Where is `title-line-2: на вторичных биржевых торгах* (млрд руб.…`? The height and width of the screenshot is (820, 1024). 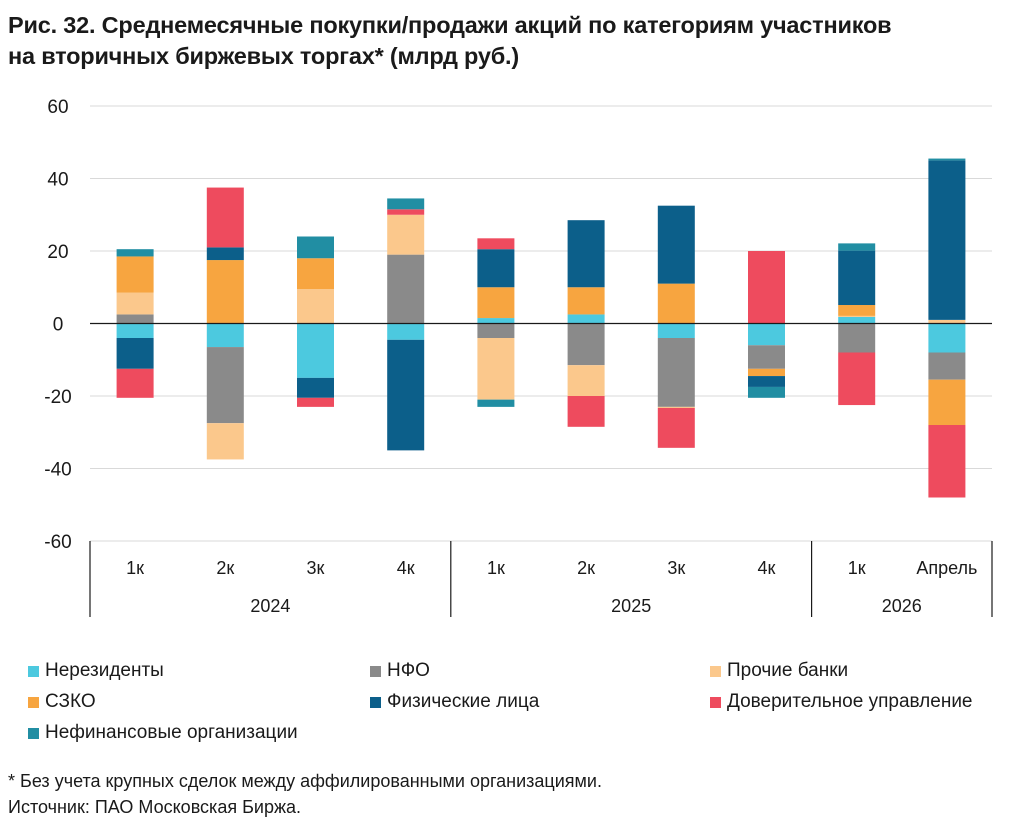
title-line-2: на вторичных биржевых торгах* (млрд руб.… is located at coordinates (263, 56).